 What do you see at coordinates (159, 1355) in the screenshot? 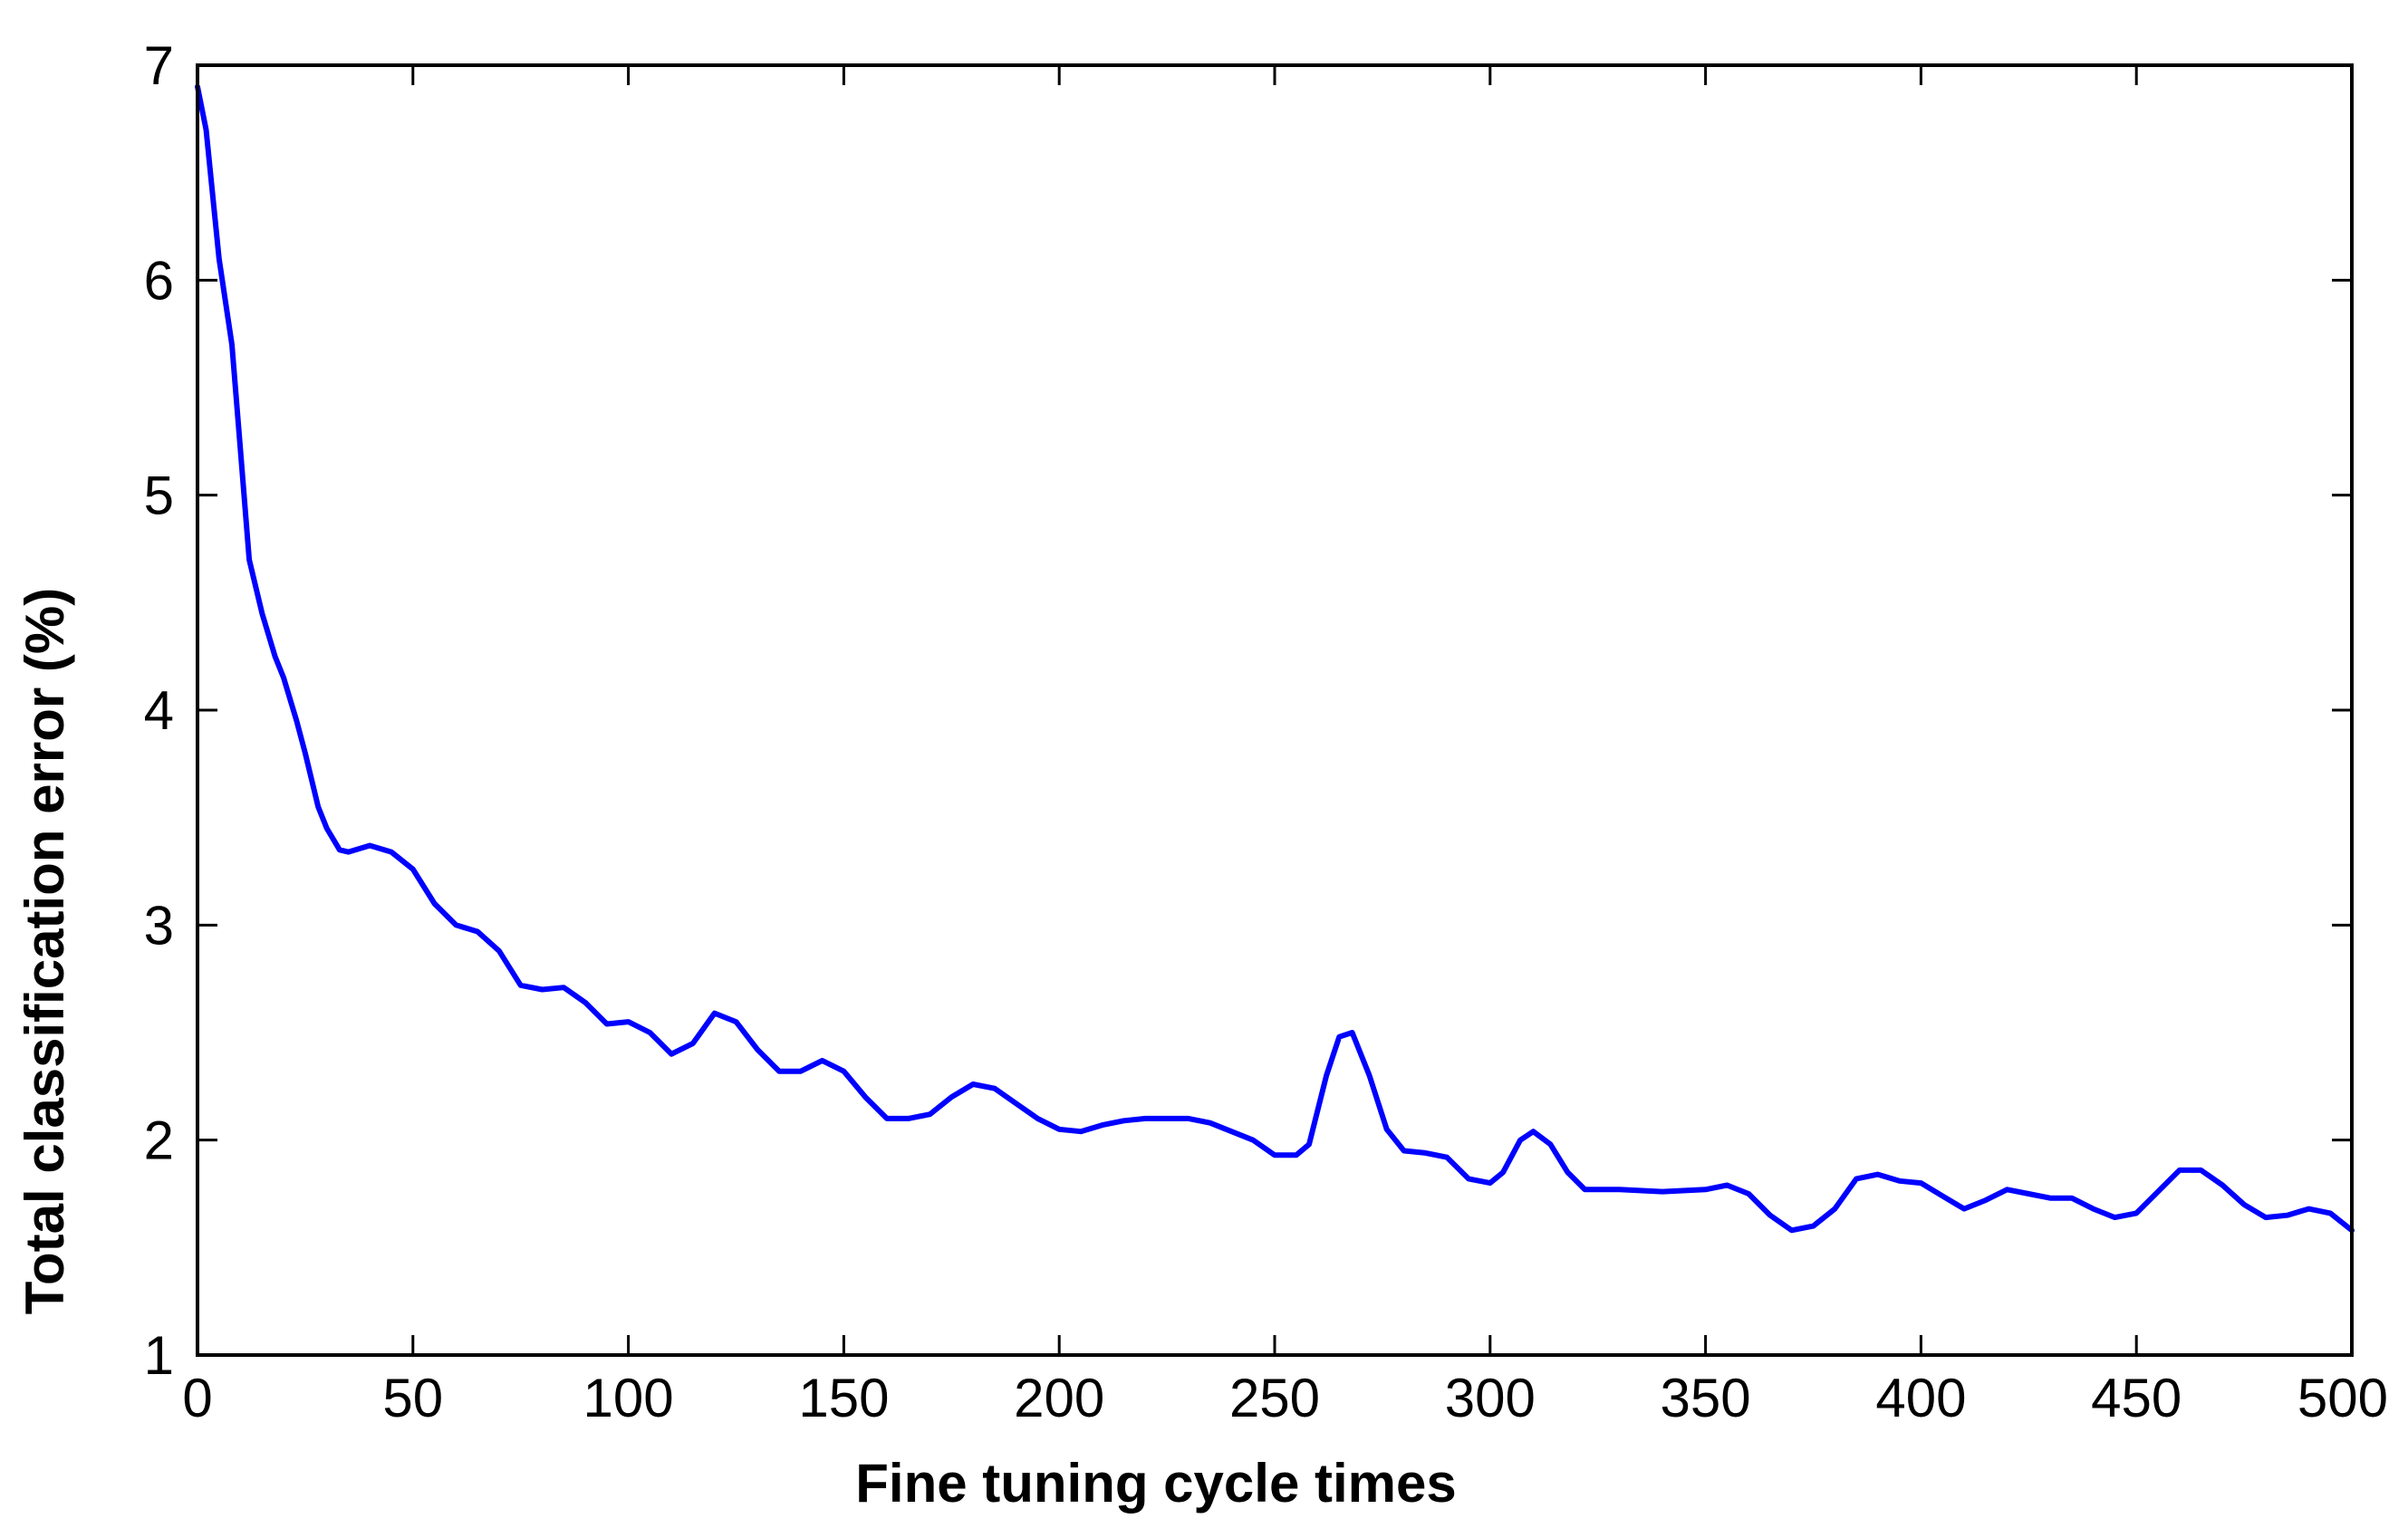
I see `y-tick-label: 1` at bounding box center [159, 1355].